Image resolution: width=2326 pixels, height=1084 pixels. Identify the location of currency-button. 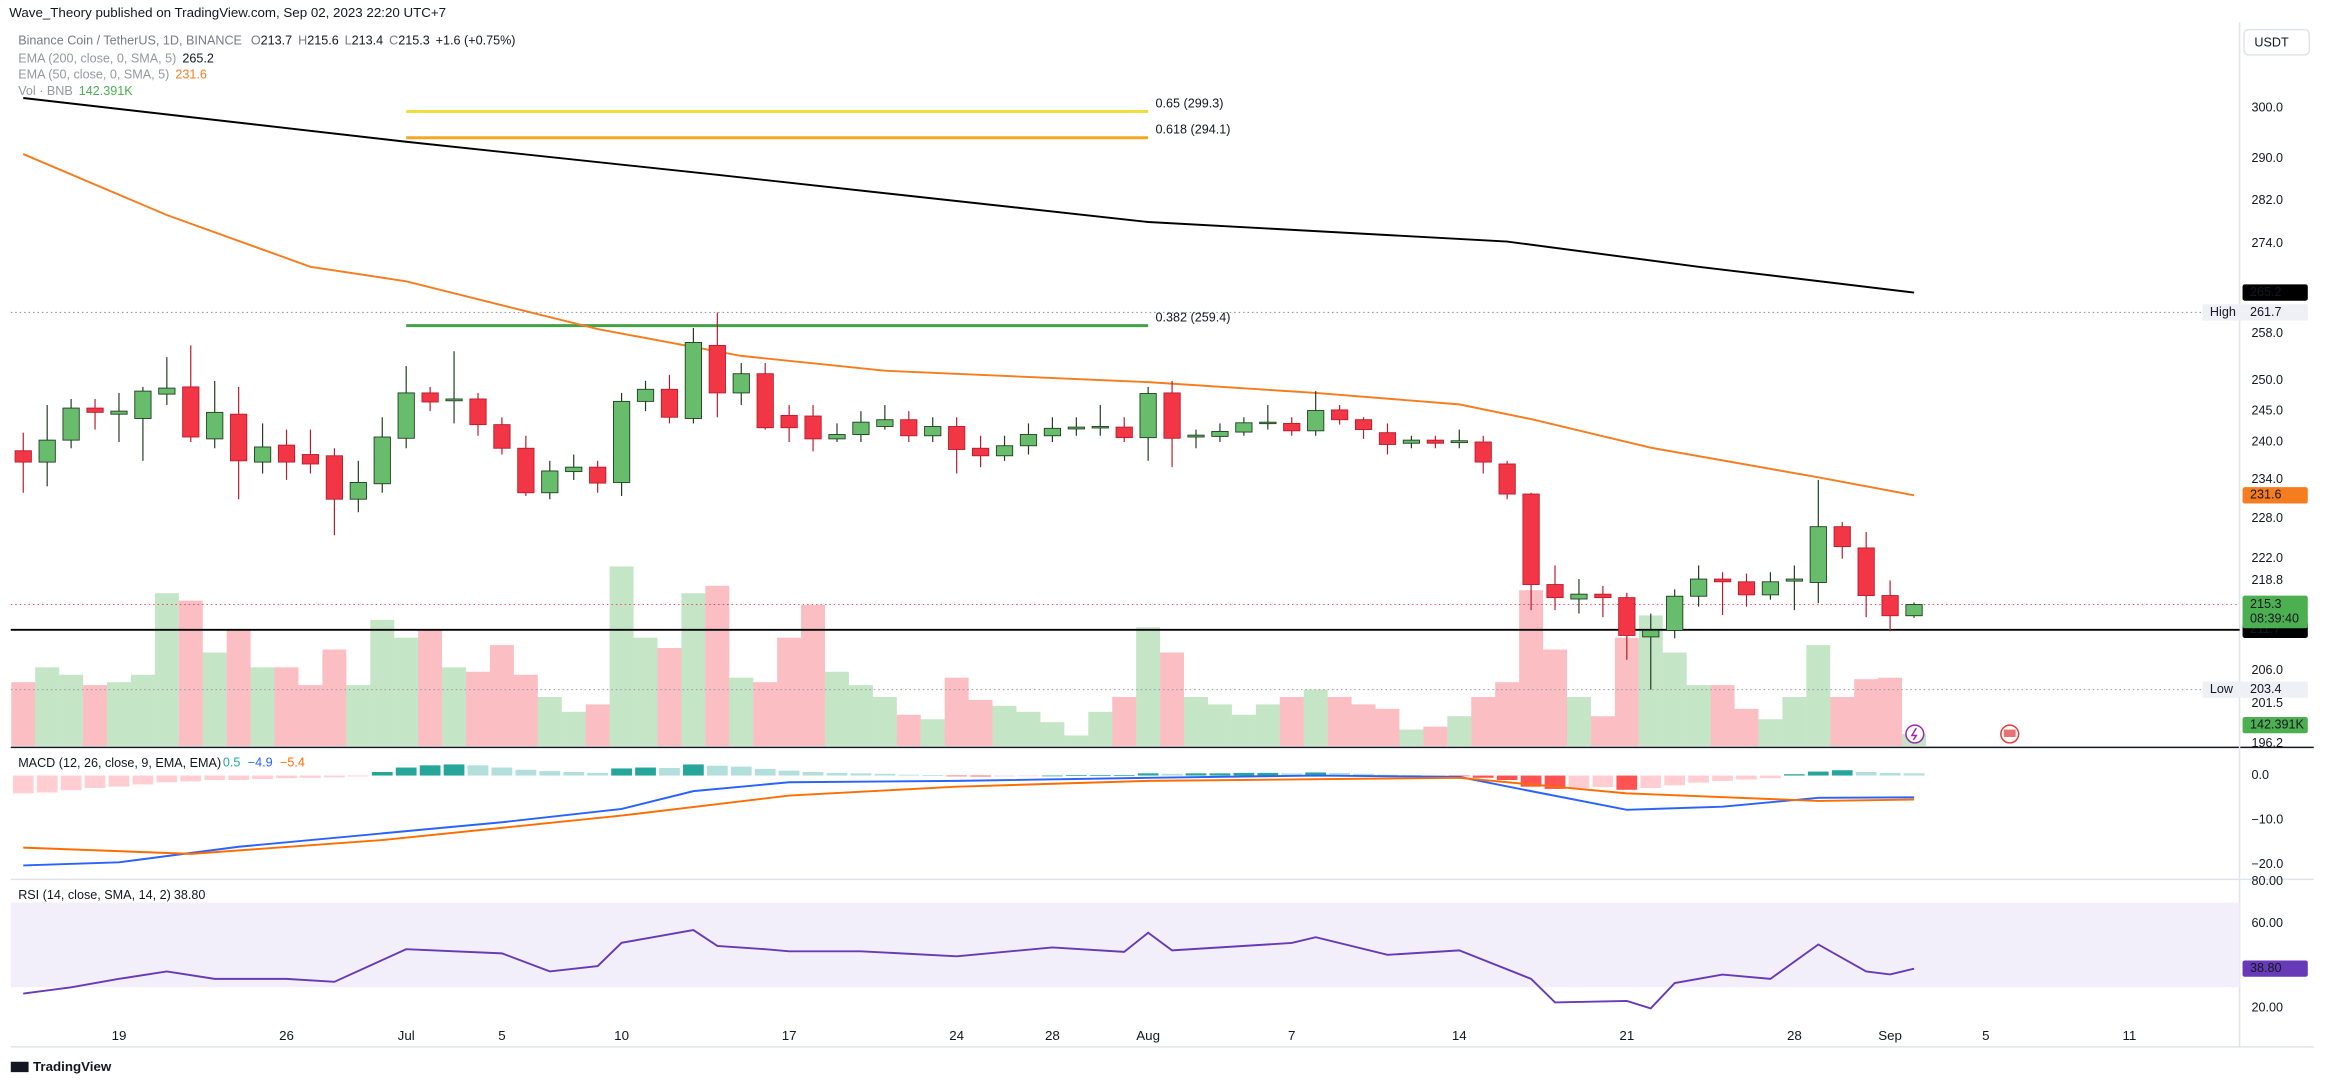
(2277, 42).